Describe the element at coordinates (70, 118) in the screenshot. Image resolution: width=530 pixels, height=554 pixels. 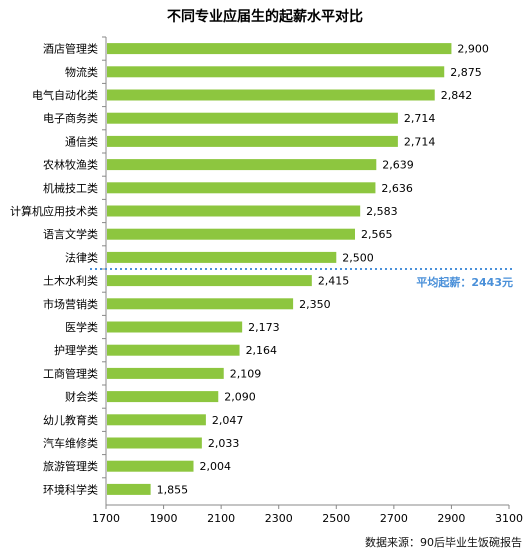
I see `category-label: 电子商务类` at that location.